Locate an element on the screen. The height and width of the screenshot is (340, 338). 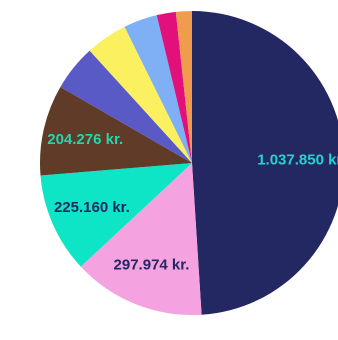
pie-slice-label-3: 225.160 kr. is located at coordinates (92, 207).